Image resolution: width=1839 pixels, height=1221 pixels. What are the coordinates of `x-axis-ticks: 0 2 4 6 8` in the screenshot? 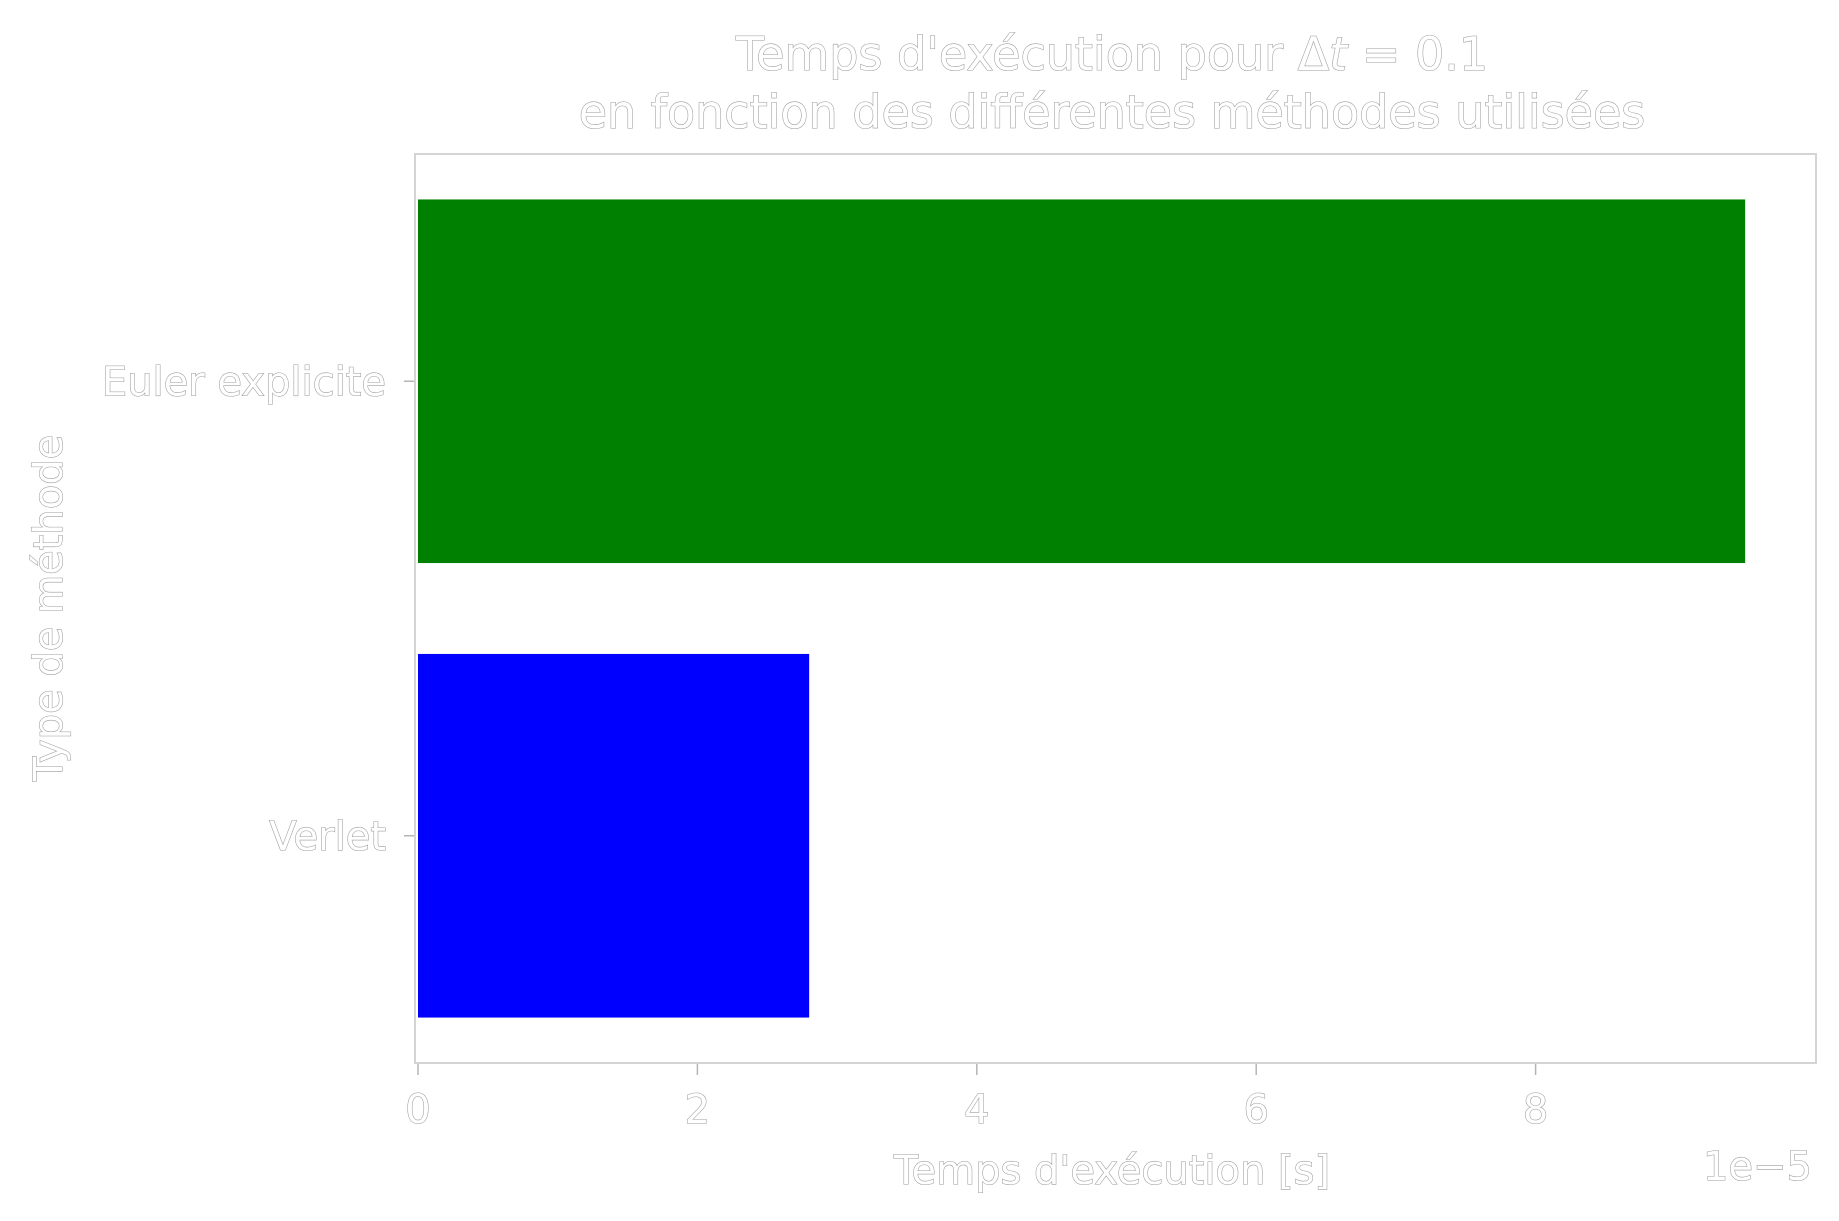 It's located at (977, 1099).